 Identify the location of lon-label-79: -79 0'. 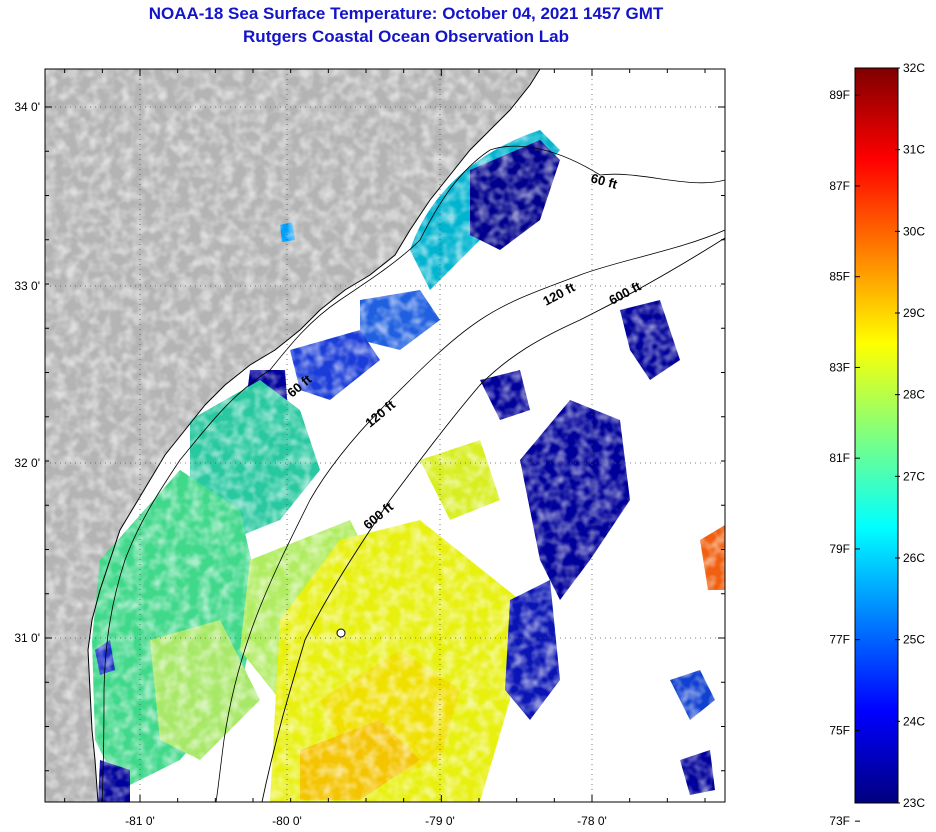
(440, 821).